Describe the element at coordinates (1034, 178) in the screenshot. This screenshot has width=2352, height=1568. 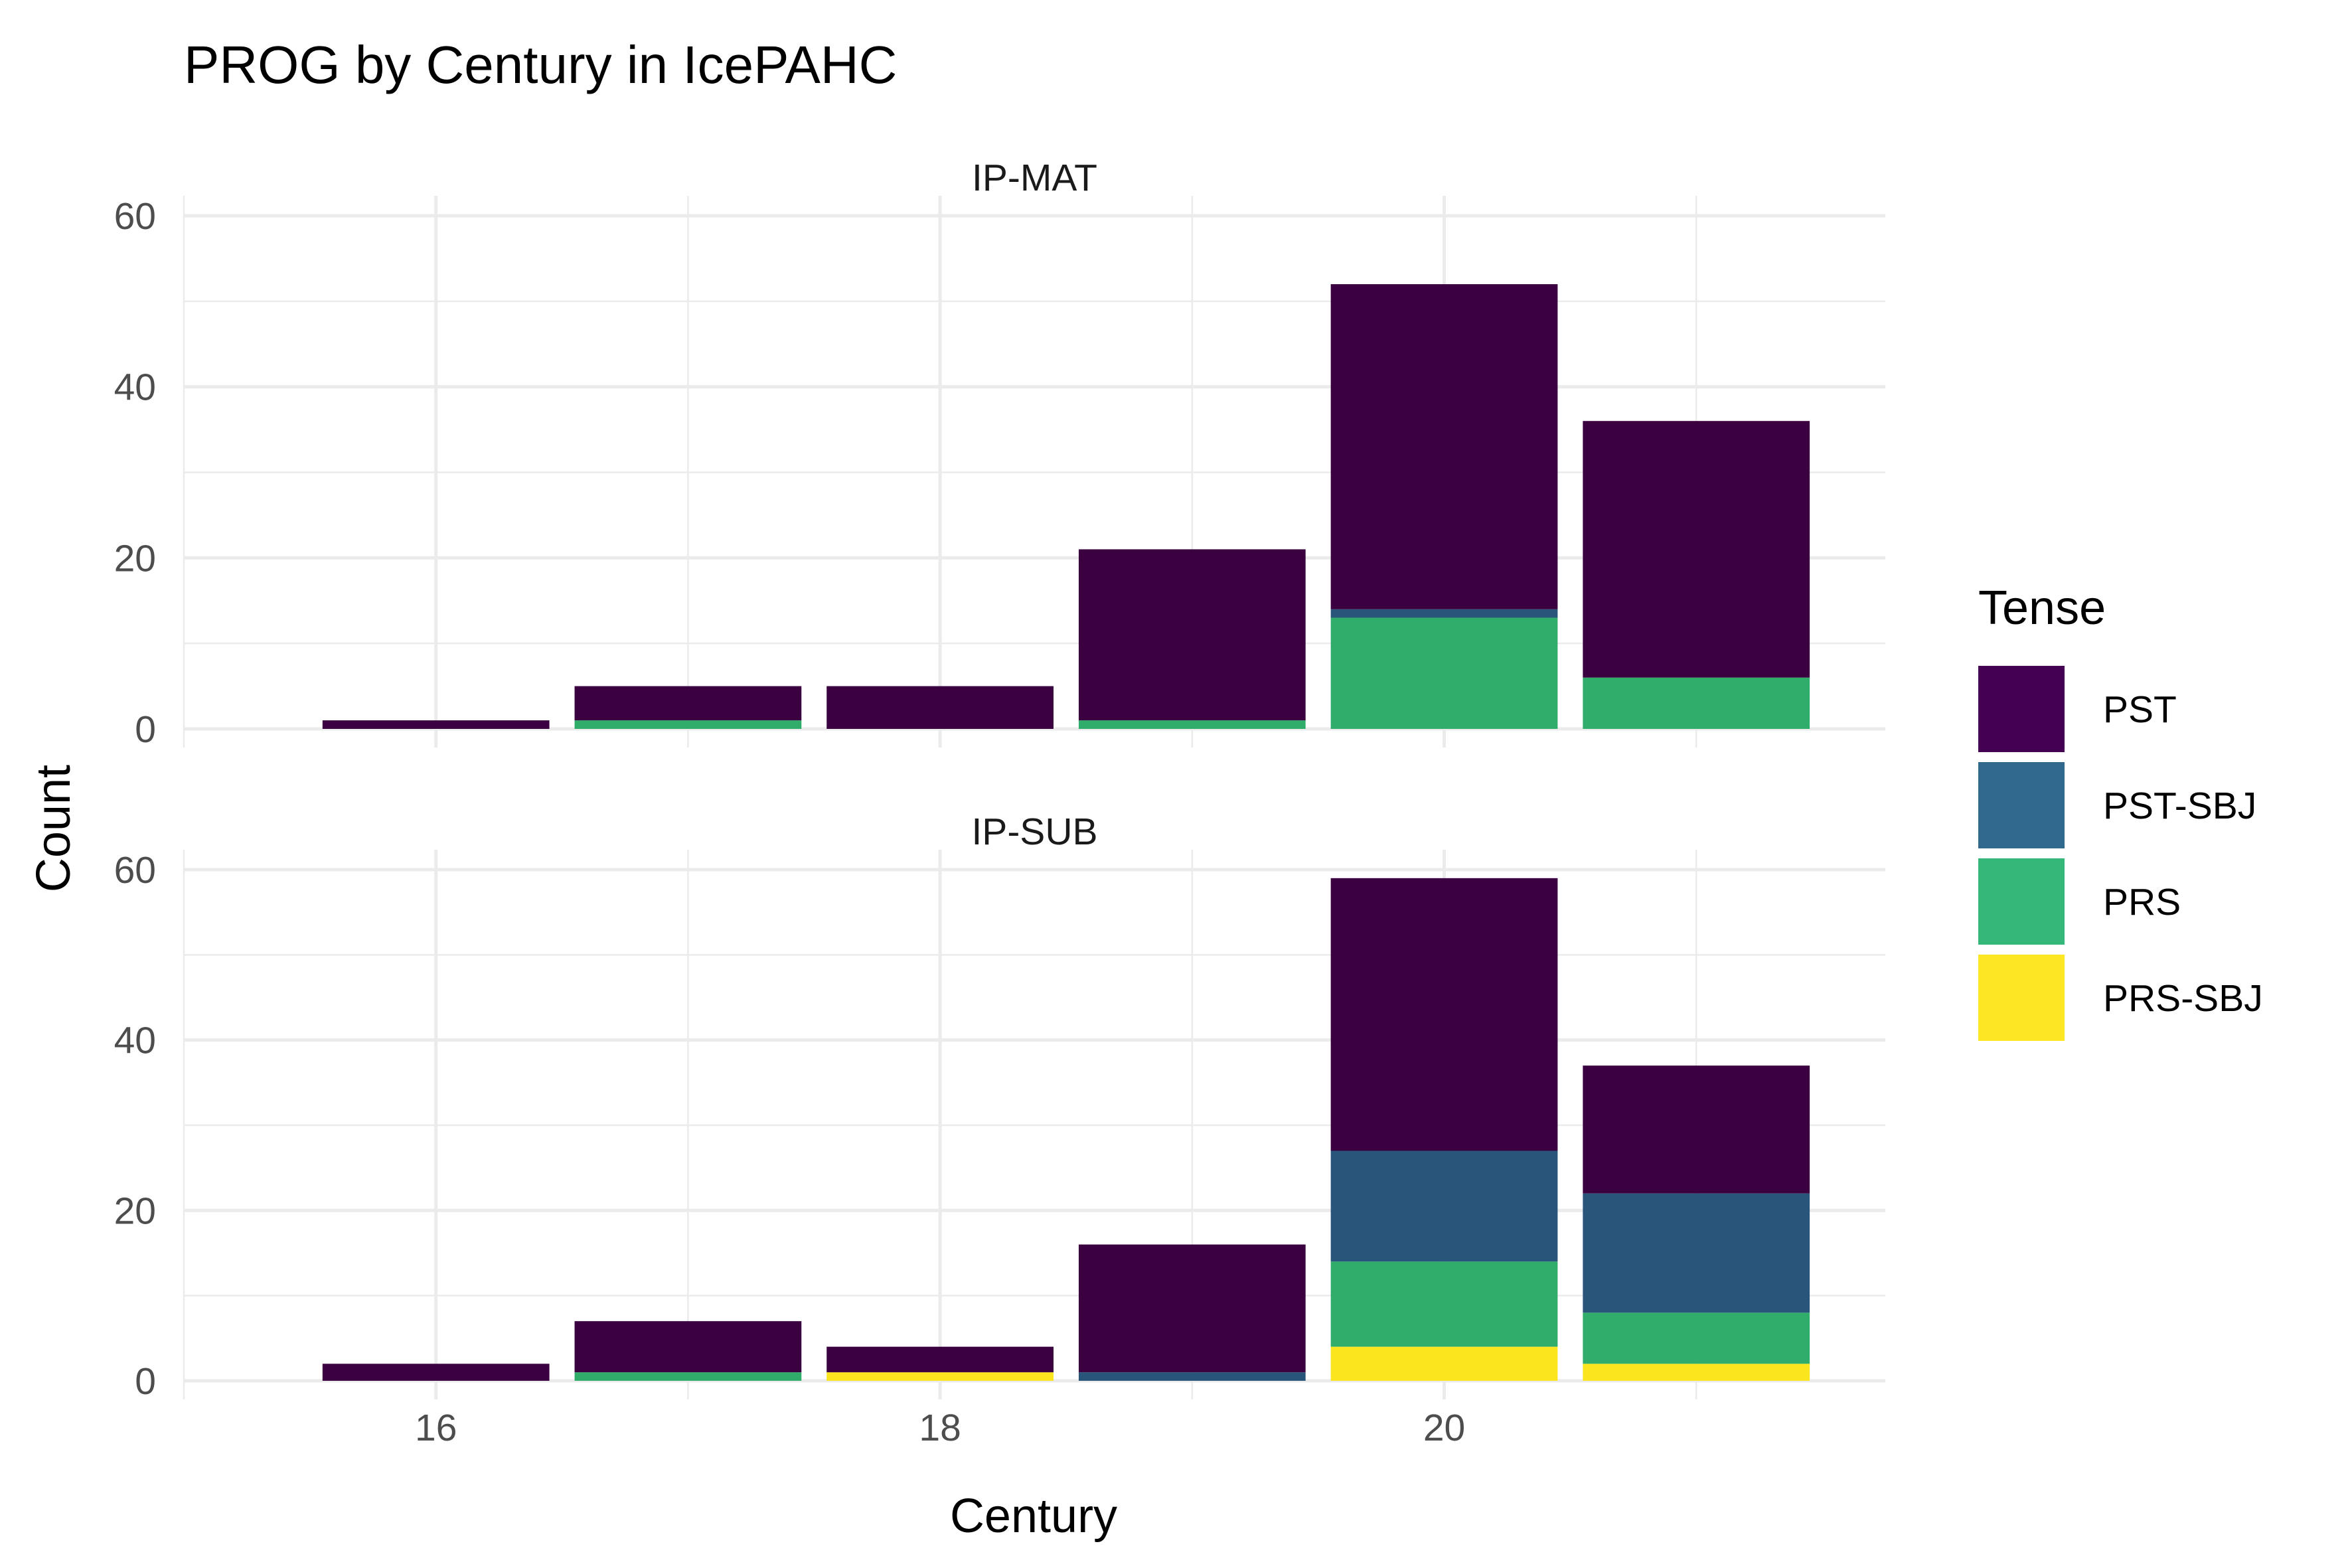
I see `panel-strip-label: IP-MAT` at that location.